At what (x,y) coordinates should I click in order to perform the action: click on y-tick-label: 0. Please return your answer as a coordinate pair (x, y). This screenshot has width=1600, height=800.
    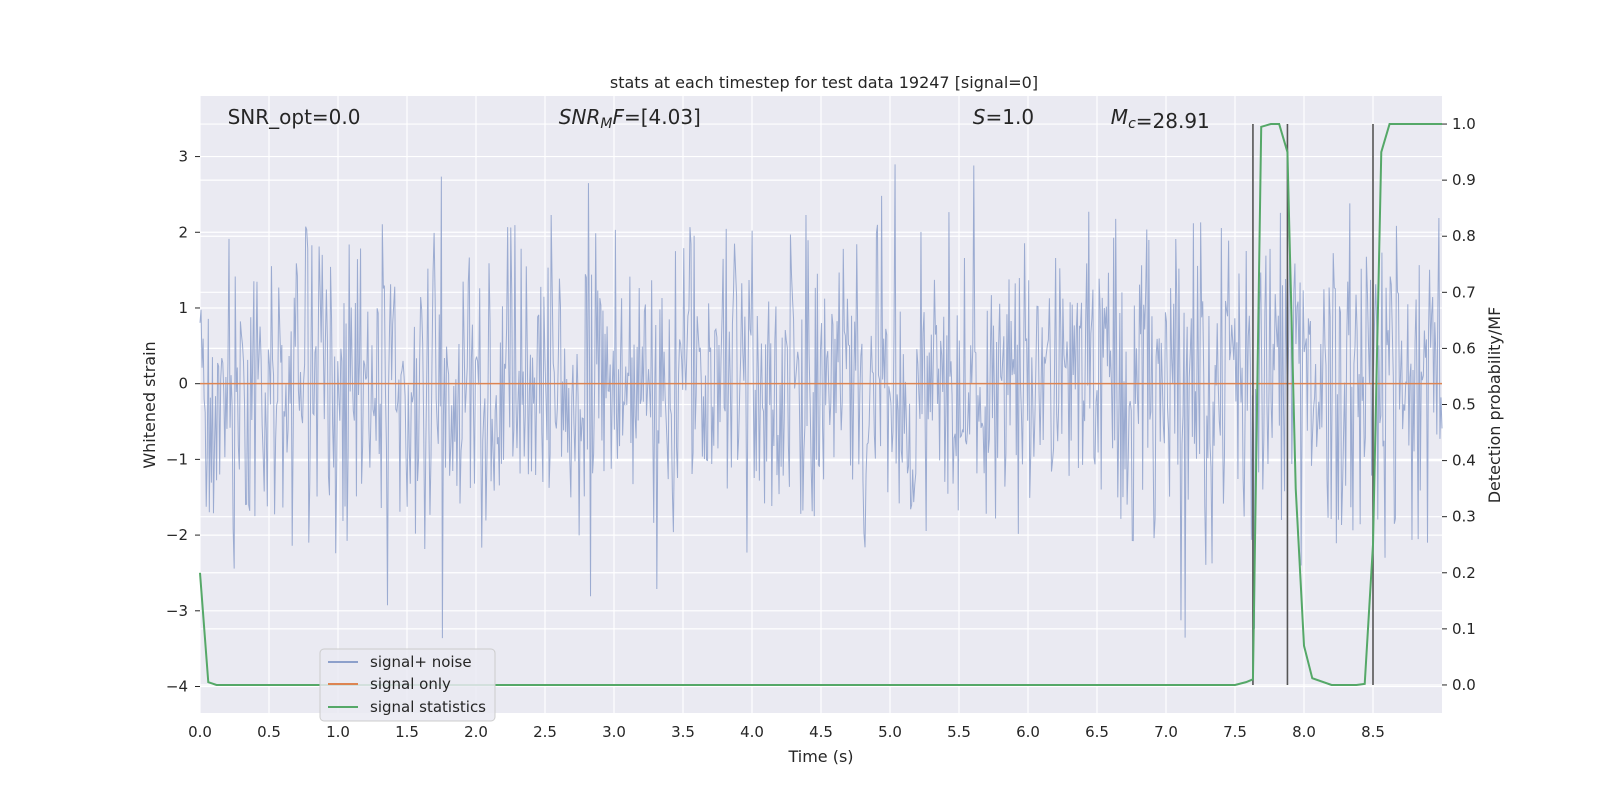
    Looking at the image, I should click on (183, 384).